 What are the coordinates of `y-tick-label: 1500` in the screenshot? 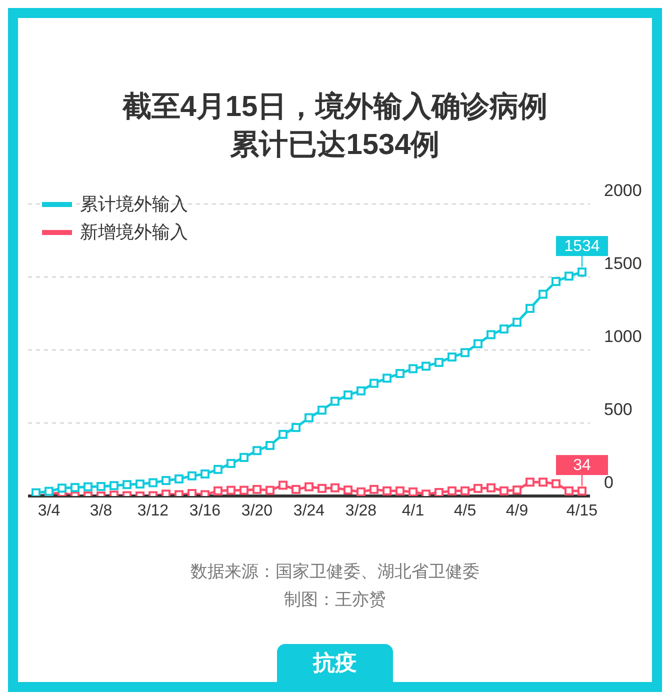 It's located at (623, 263).